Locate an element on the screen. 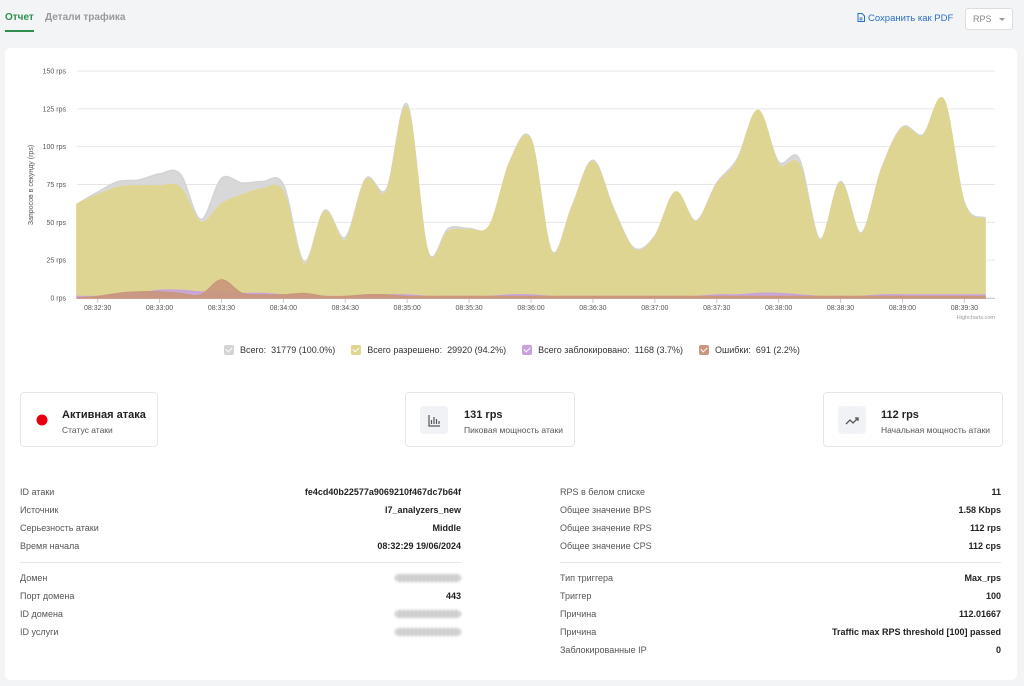 The height and width of the screenshot is (686, 1024). detail-row: Общее значение BPS 1.58 Kbps is located at coordinates (780, 510).